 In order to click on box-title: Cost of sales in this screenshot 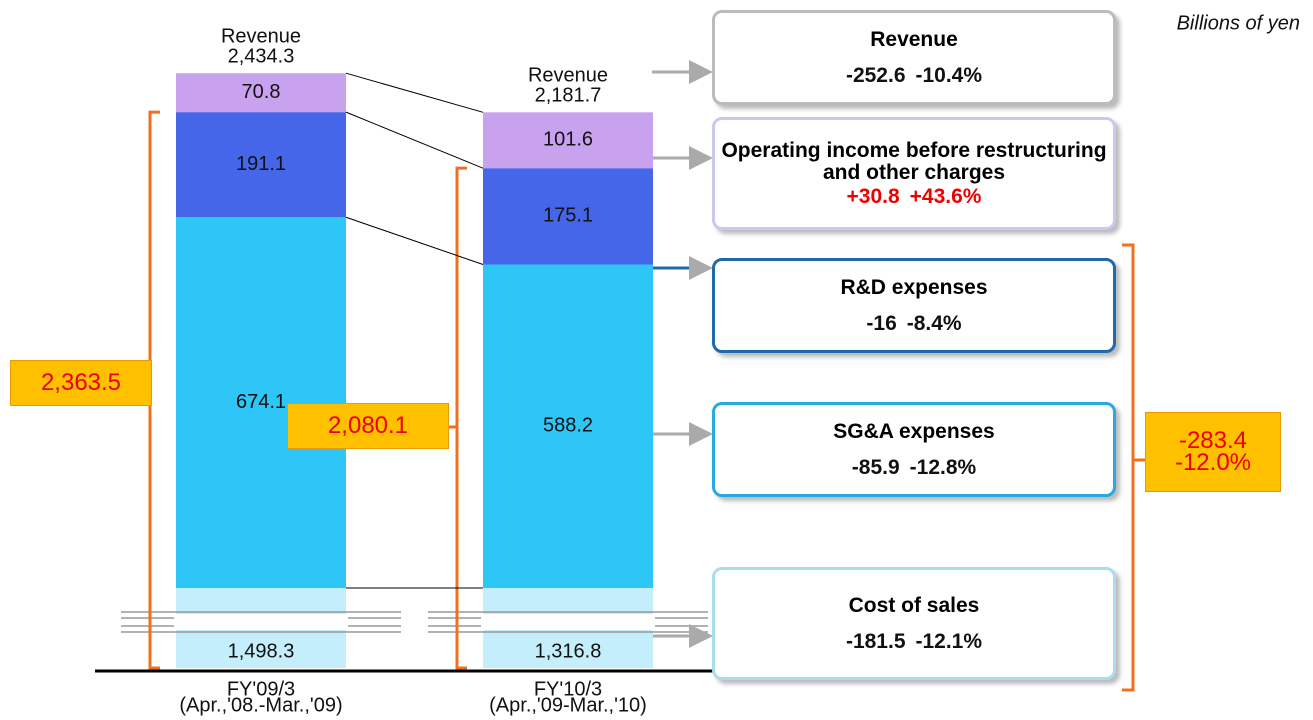, I will do `click(914, 605)`.